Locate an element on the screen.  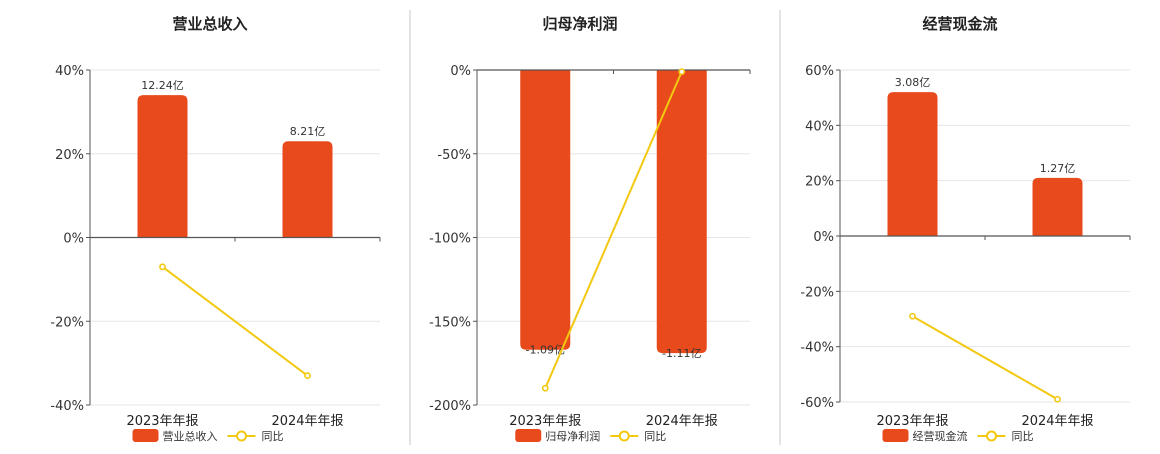
y-tick-label: -60% is located at coordinates (817, 403).